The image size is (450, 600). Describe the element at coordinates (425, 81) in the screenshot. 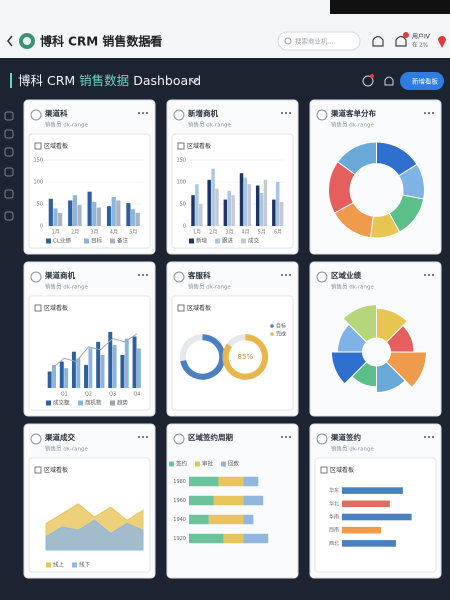

I see `new-board-label: 新增看板` at that location.